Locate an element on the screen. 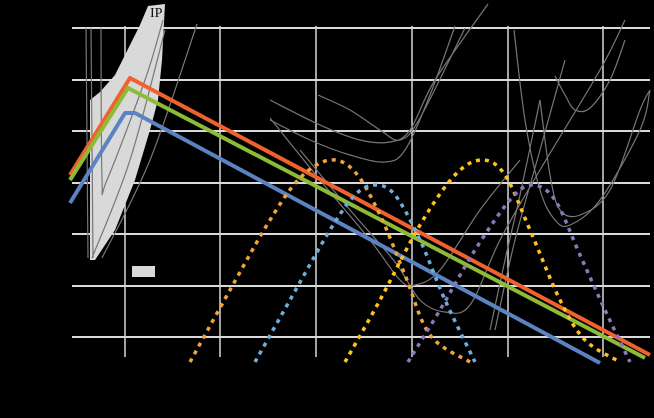  ip-annotation: IP is located at coordinates (156, 13).